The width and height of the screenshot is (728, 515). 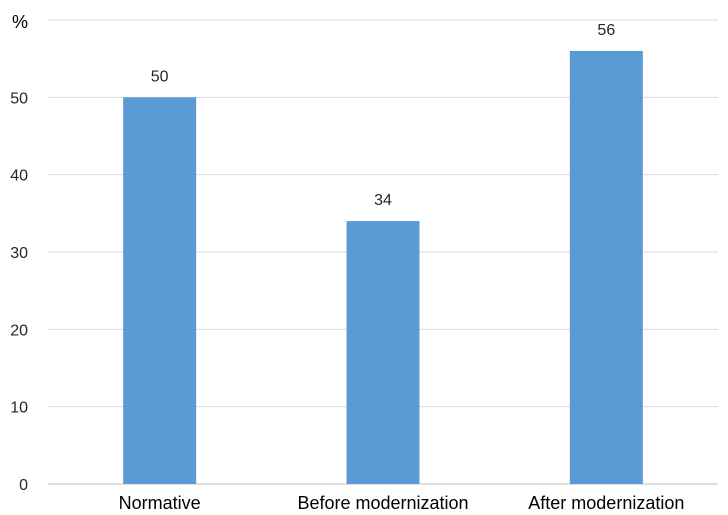 What do you see at coordinates (20, 22) in the screenshot?
I see `y-axis-unit-label: %` at bounding box center [20, 22].